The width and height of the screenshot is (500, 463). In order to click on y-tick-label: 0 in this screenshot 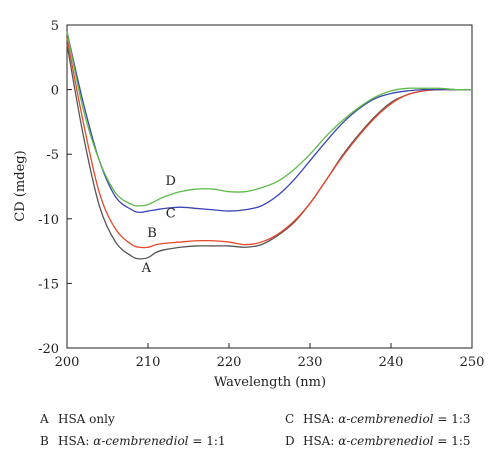, I will do `click(55, 91)`.